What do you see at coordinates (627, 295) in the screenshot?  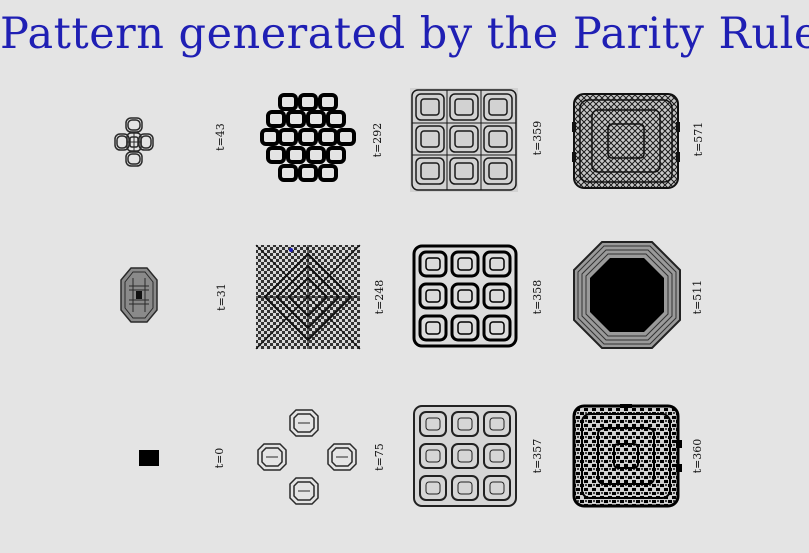 I see `pattern-t511` at bounding box center [627, 295].